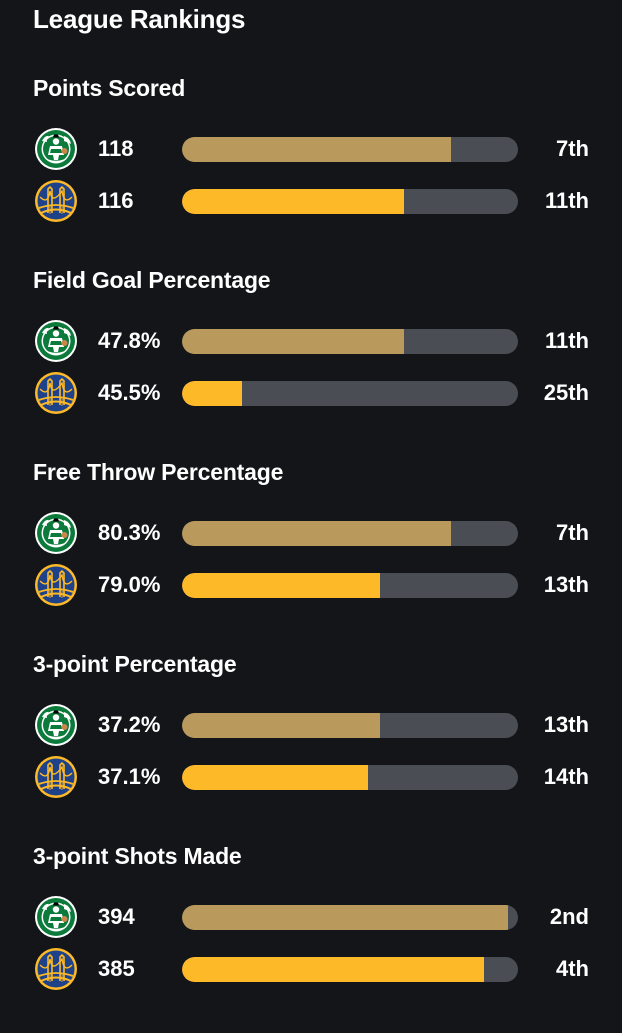 This screenshot has width=622, height=1033. I want to click on stat-row-celtics: 47.8% 11th, so click(311, 341).